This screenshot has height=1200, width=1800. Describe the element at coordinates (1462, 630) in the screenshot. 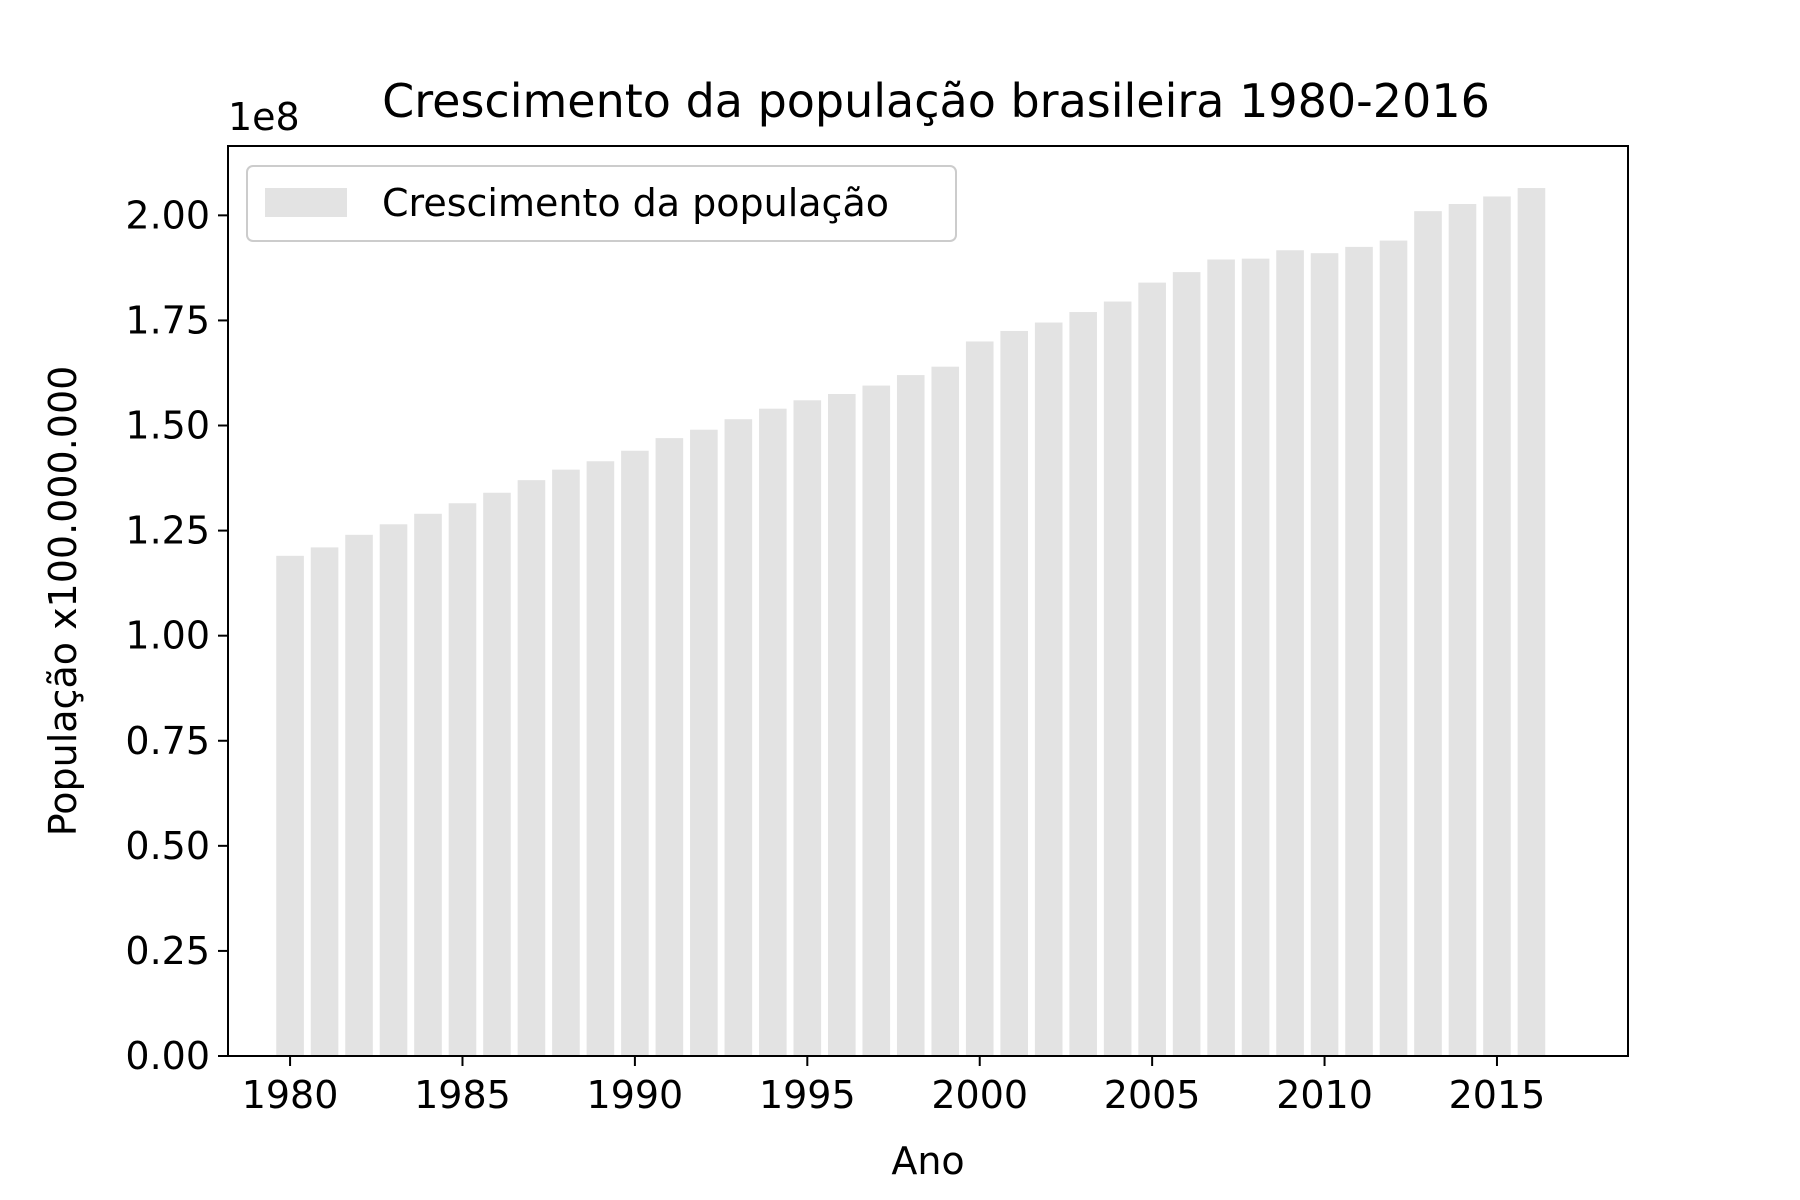

I see `bar-2014` at that location.